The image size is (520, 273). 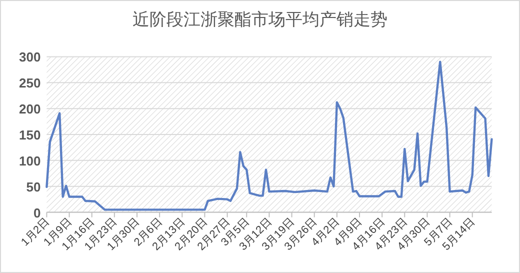 What do you see at coordinates (33, 186) in the screenshot?
I see `y-tick-label: 50` at bounding box center [33, 186].